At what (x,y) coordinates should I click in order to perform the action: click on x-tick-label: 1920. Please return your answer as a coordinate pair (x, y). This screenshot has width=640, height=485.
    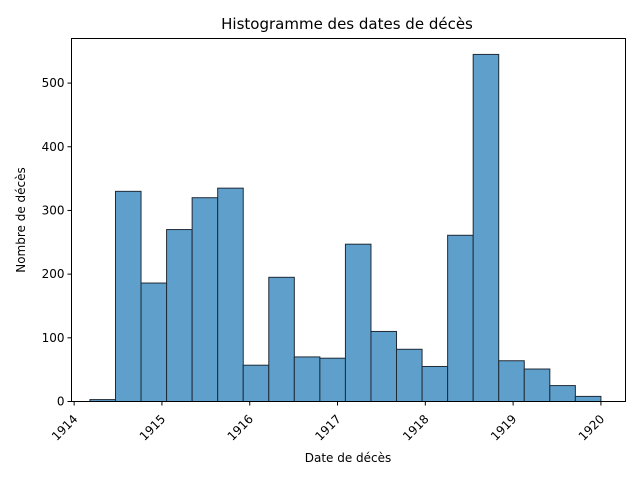
    Looking at the image, I should click on (591, 427).